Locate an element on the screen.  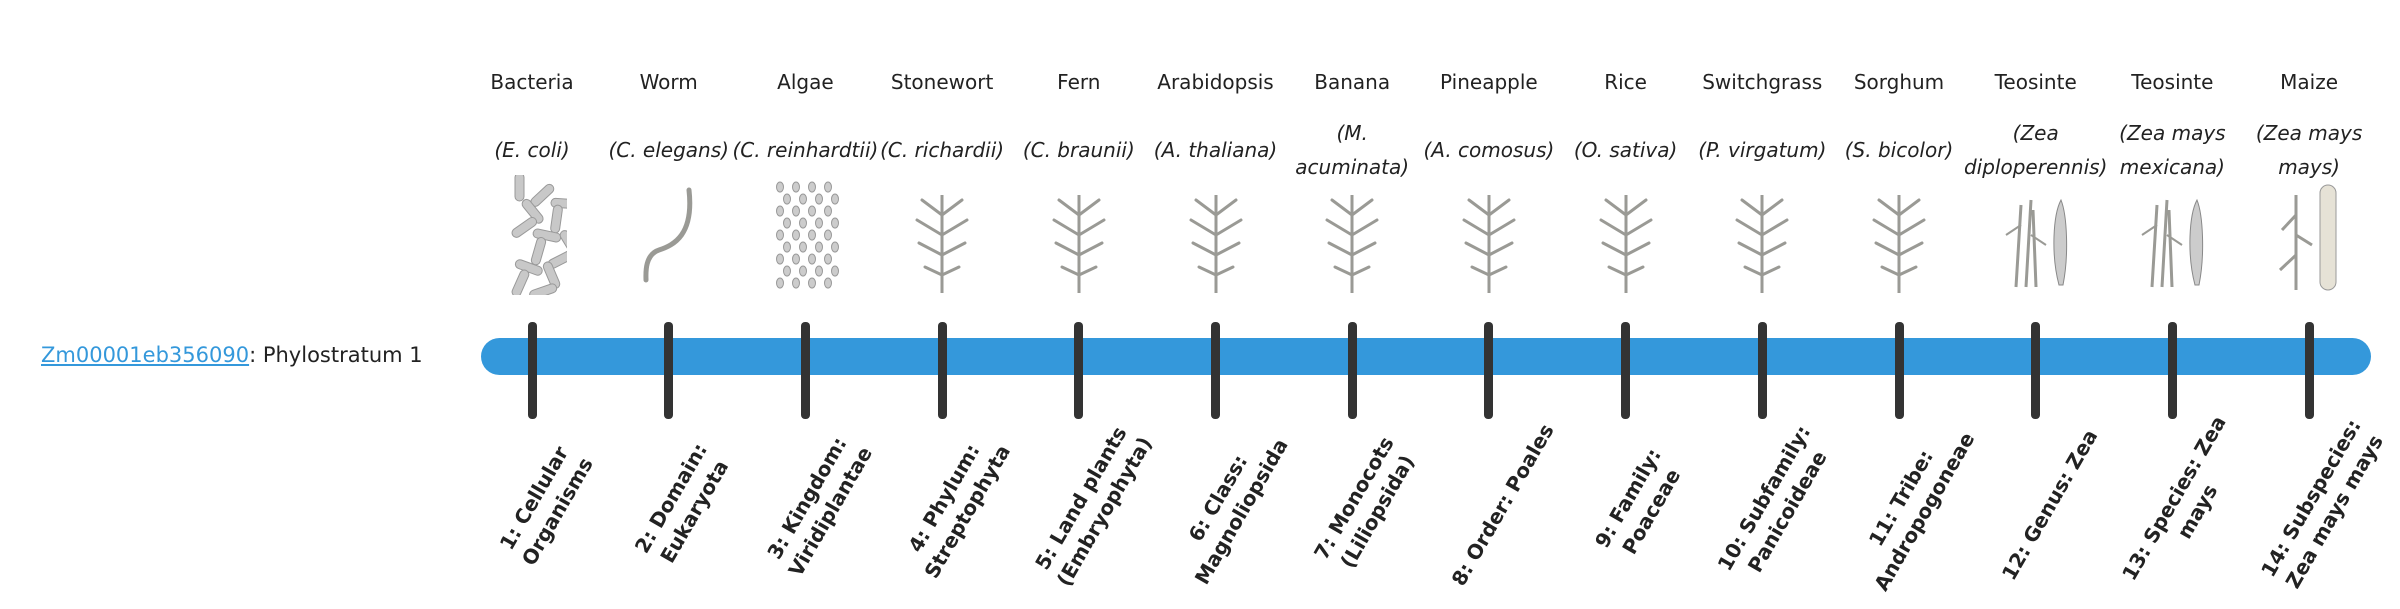
organism-name: Rice is located at coordinates (1625, 82).